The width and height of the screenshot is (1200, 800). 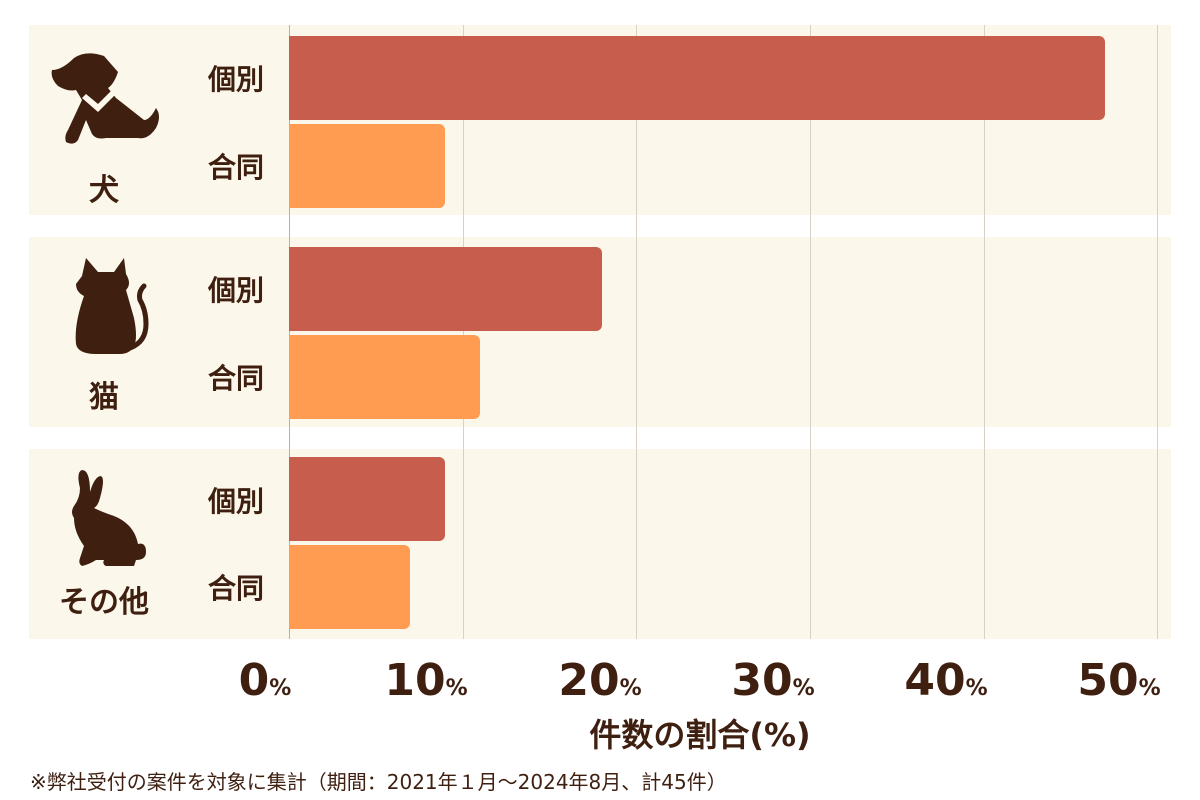 What do you see at coordinates (367, 499) in the screenshot?
I see `bar-other-individual` at bounding box center [367, 499].